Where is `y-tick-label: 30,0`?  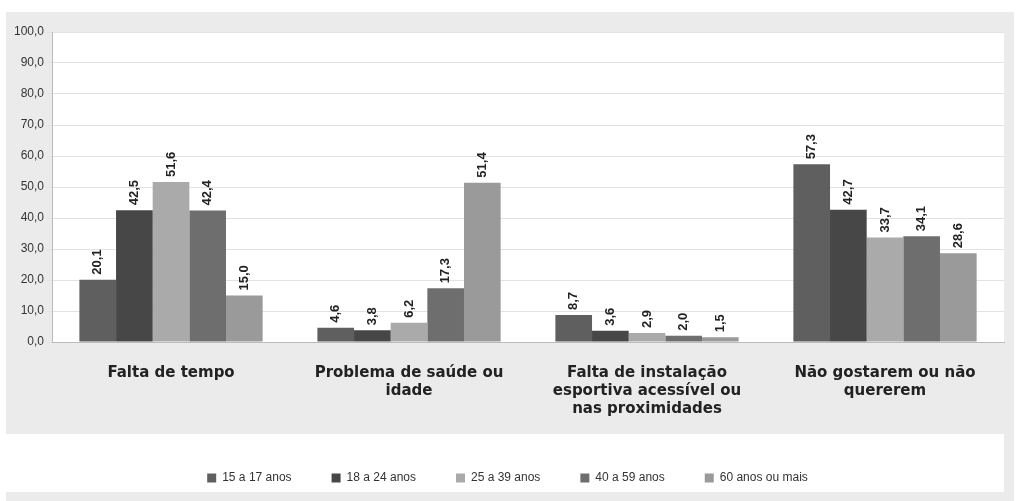 y-tick-label: 30,0 is located at coordinates (32, 248).